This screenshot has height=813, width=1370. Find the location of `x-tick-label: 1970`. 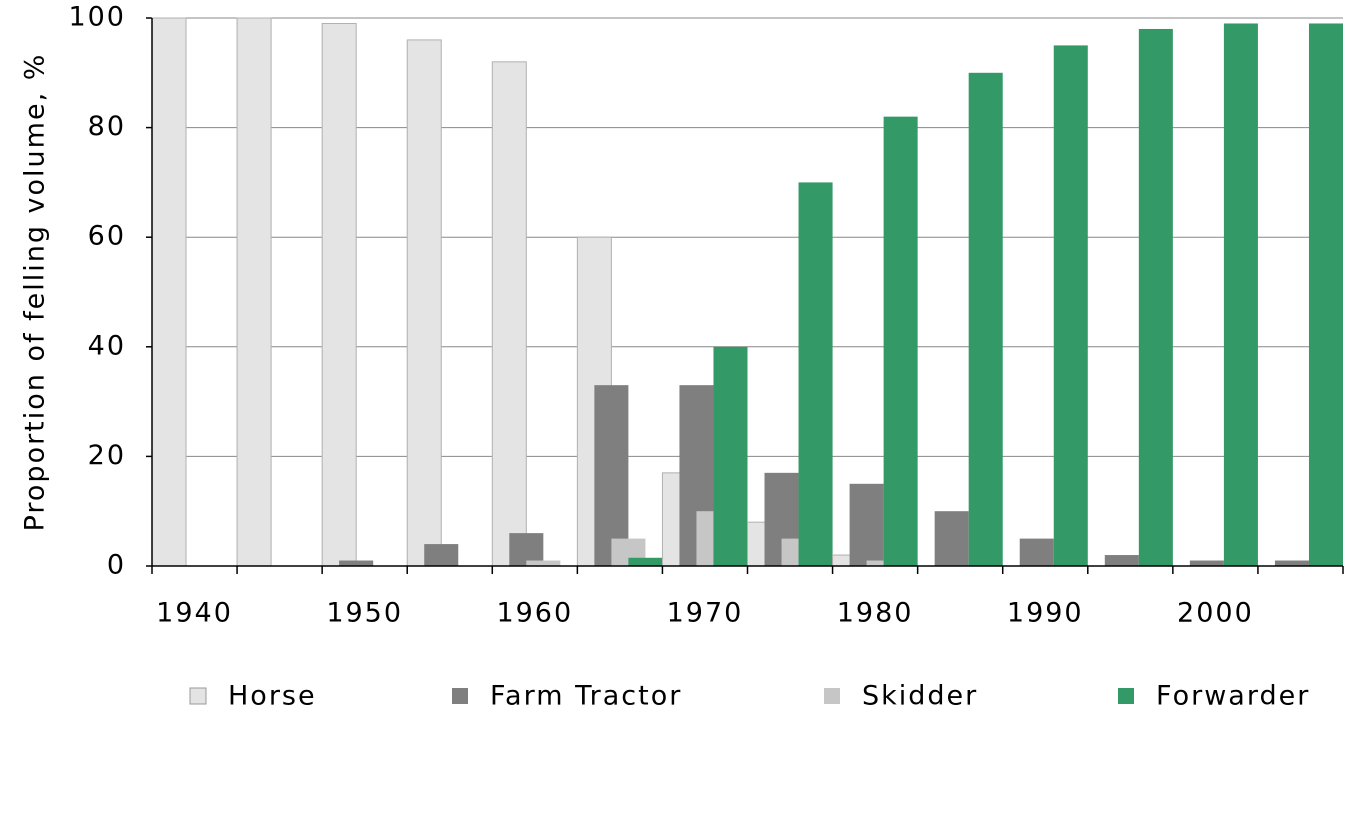

x-tick-label: 1970 is located at coordinates (705, 613).